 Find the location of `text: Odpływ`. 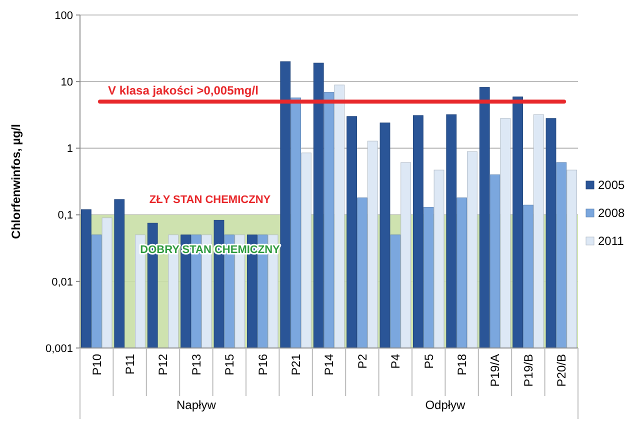

text: Odpływ is located at coordinates (445, 405).